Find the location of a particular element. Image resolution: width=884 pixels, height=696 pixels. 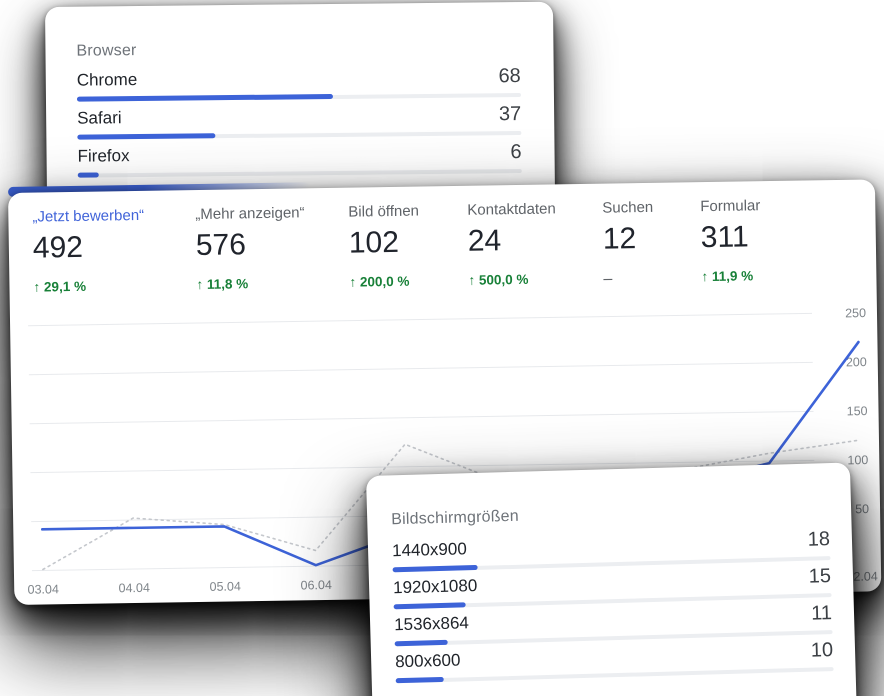

metric-delta-up: ↑ 500,0 % is located at coordinates (498, 279).